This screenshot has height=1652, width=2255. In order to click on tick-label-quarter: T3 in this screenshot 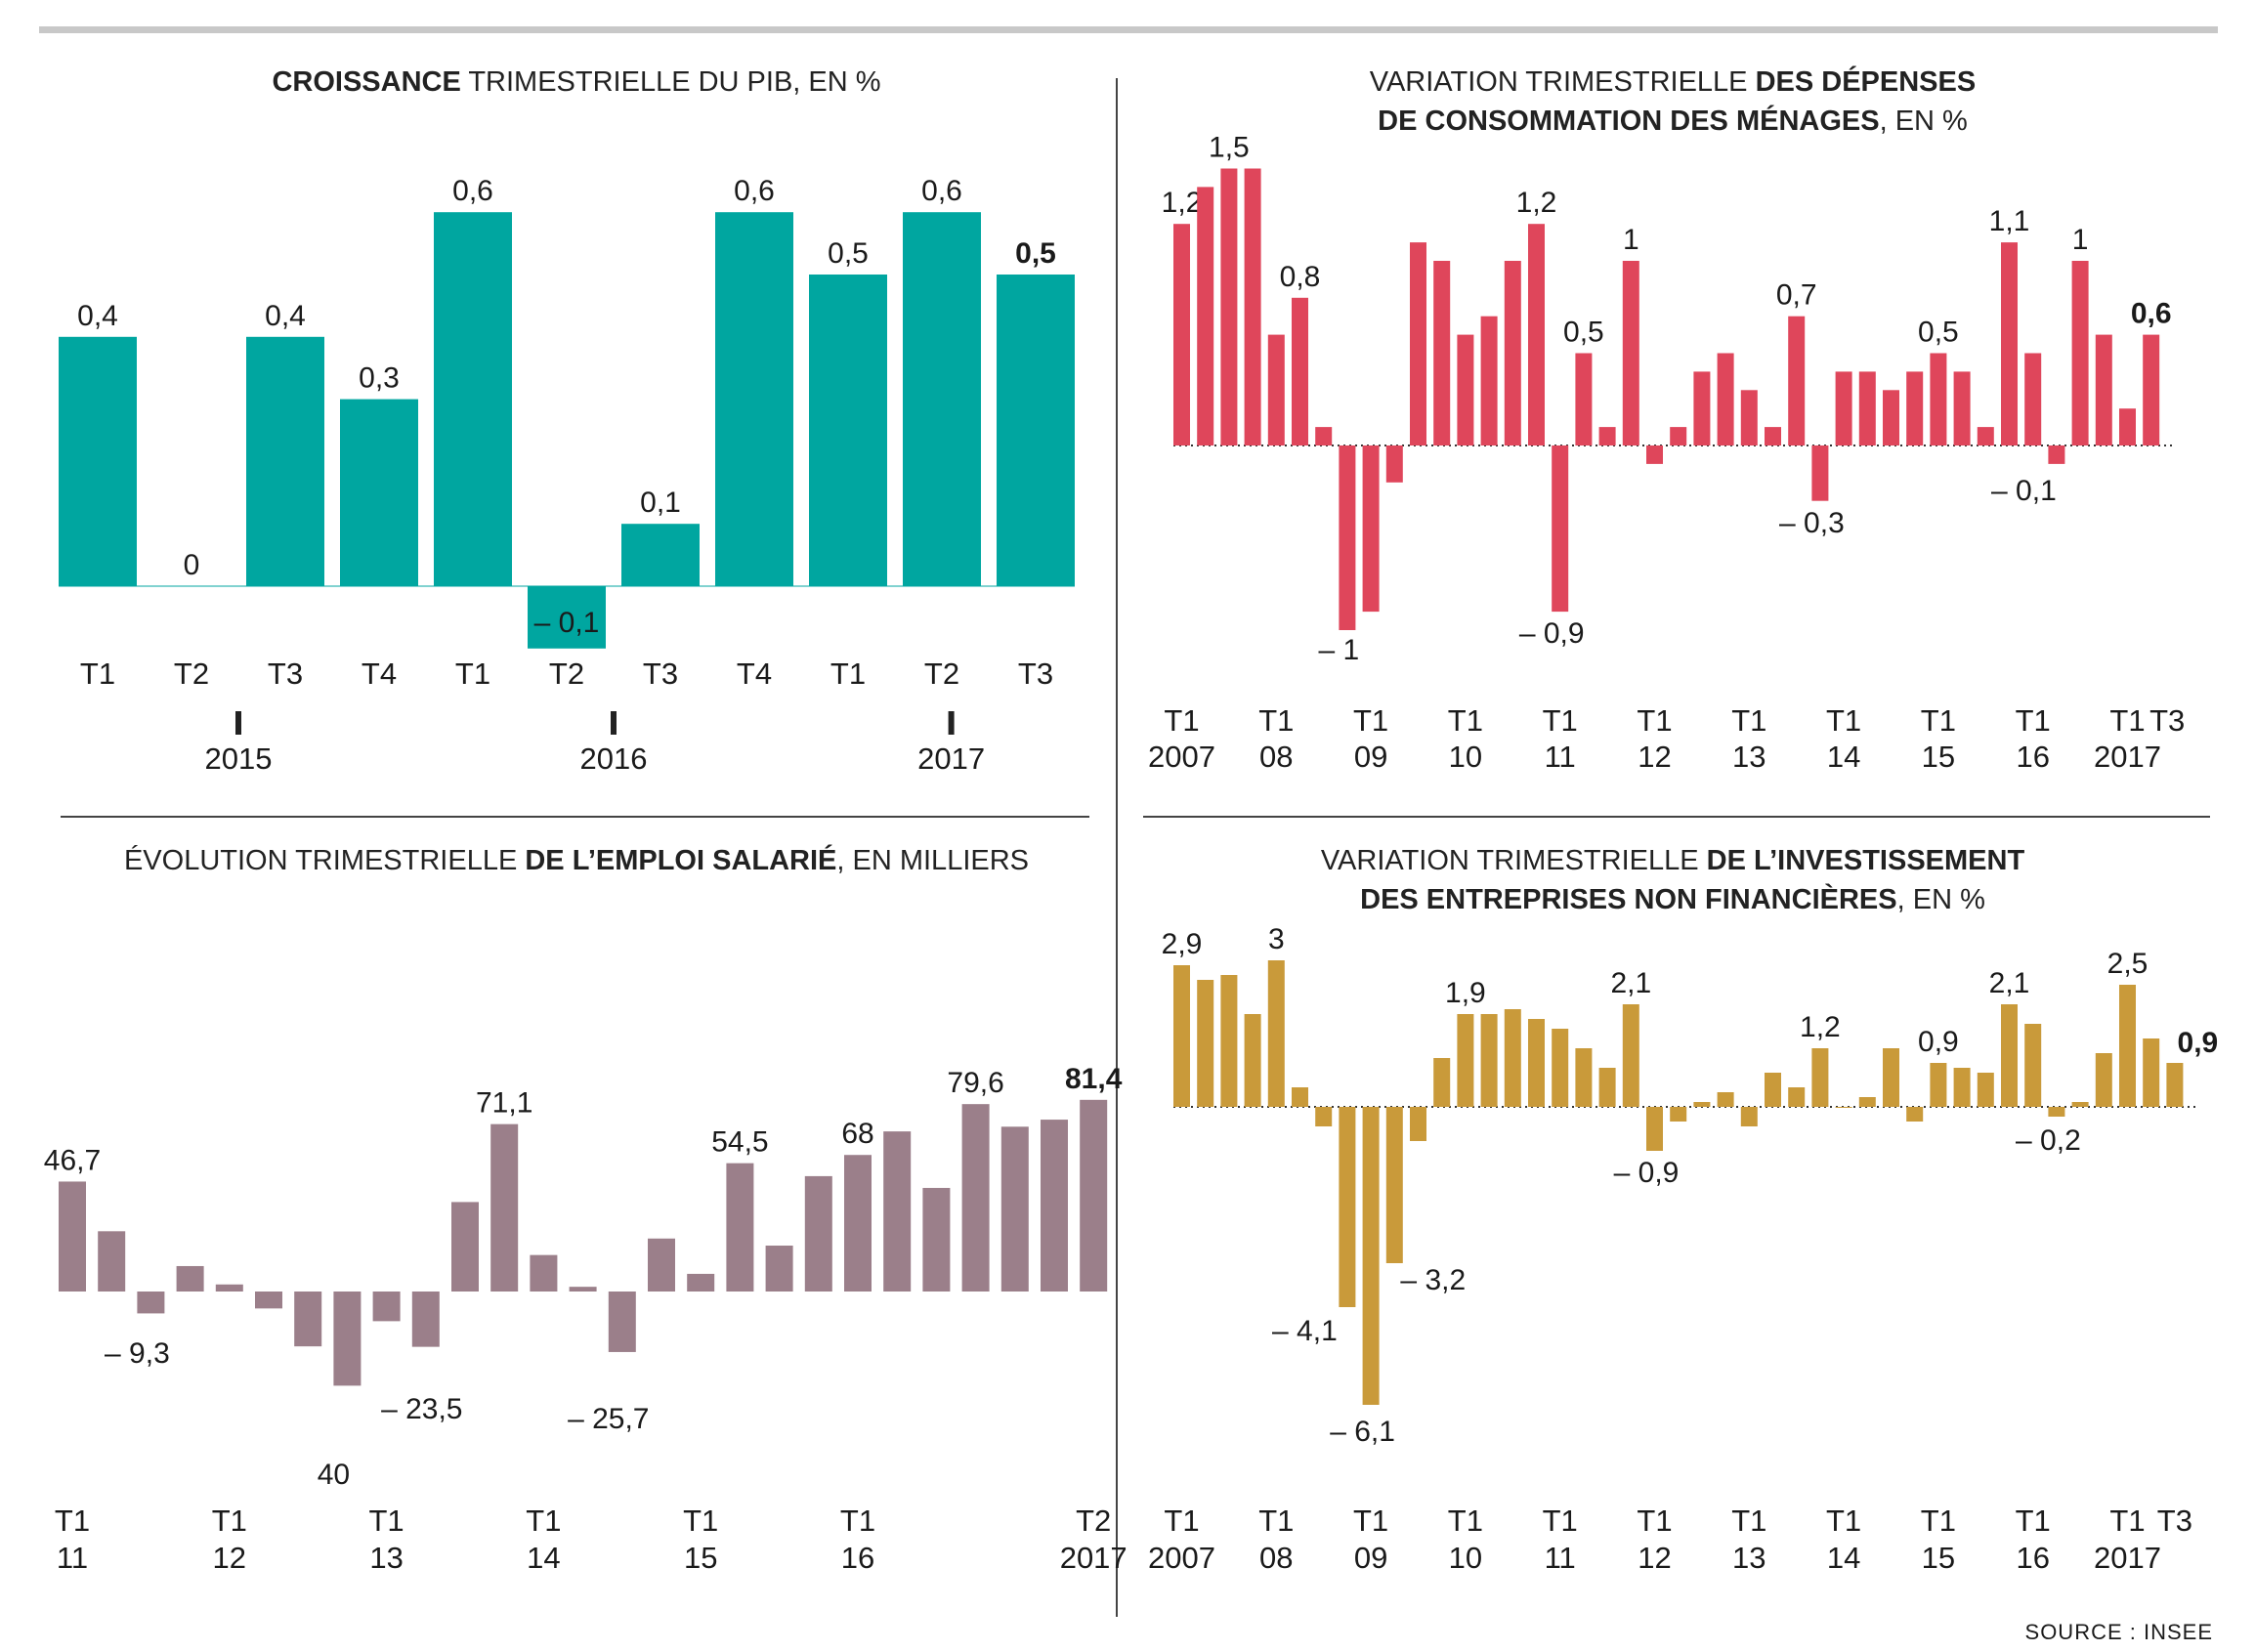, I will do `click(2167, 720)`.